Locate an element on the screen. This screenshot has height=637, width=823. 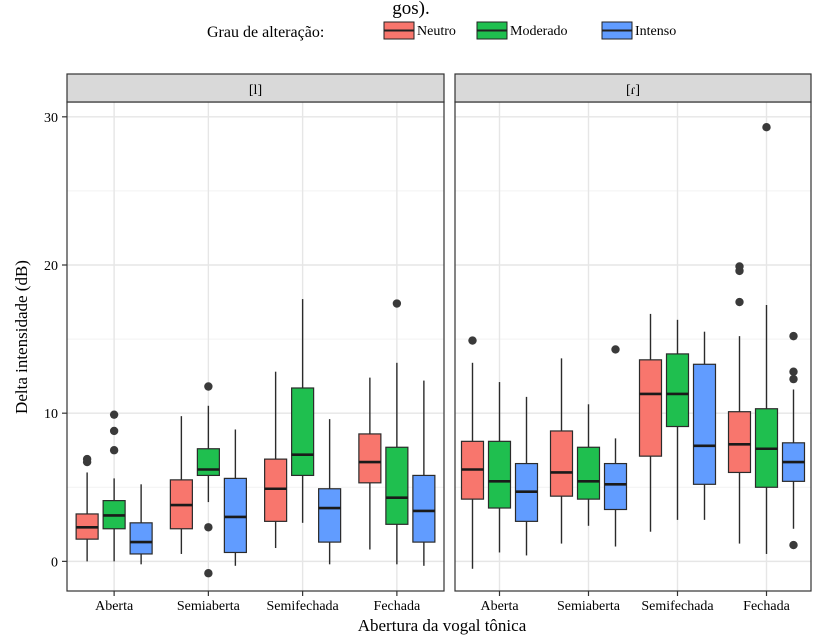
legend-item-moderado: Moderado is located at coordinates (522, 30).